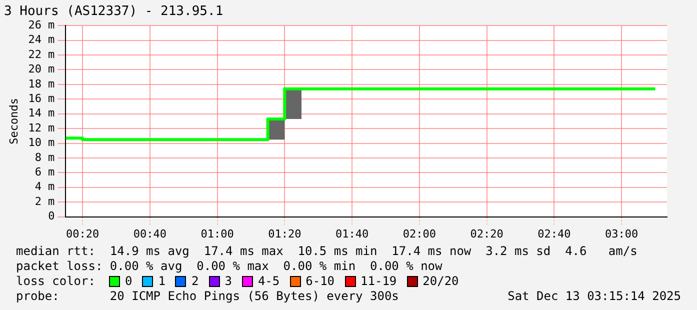 This screenshot has height=310, width=697. Describe the element at coordinates (378, 281) in the screenshot. I see `text: 11-19` at that location.